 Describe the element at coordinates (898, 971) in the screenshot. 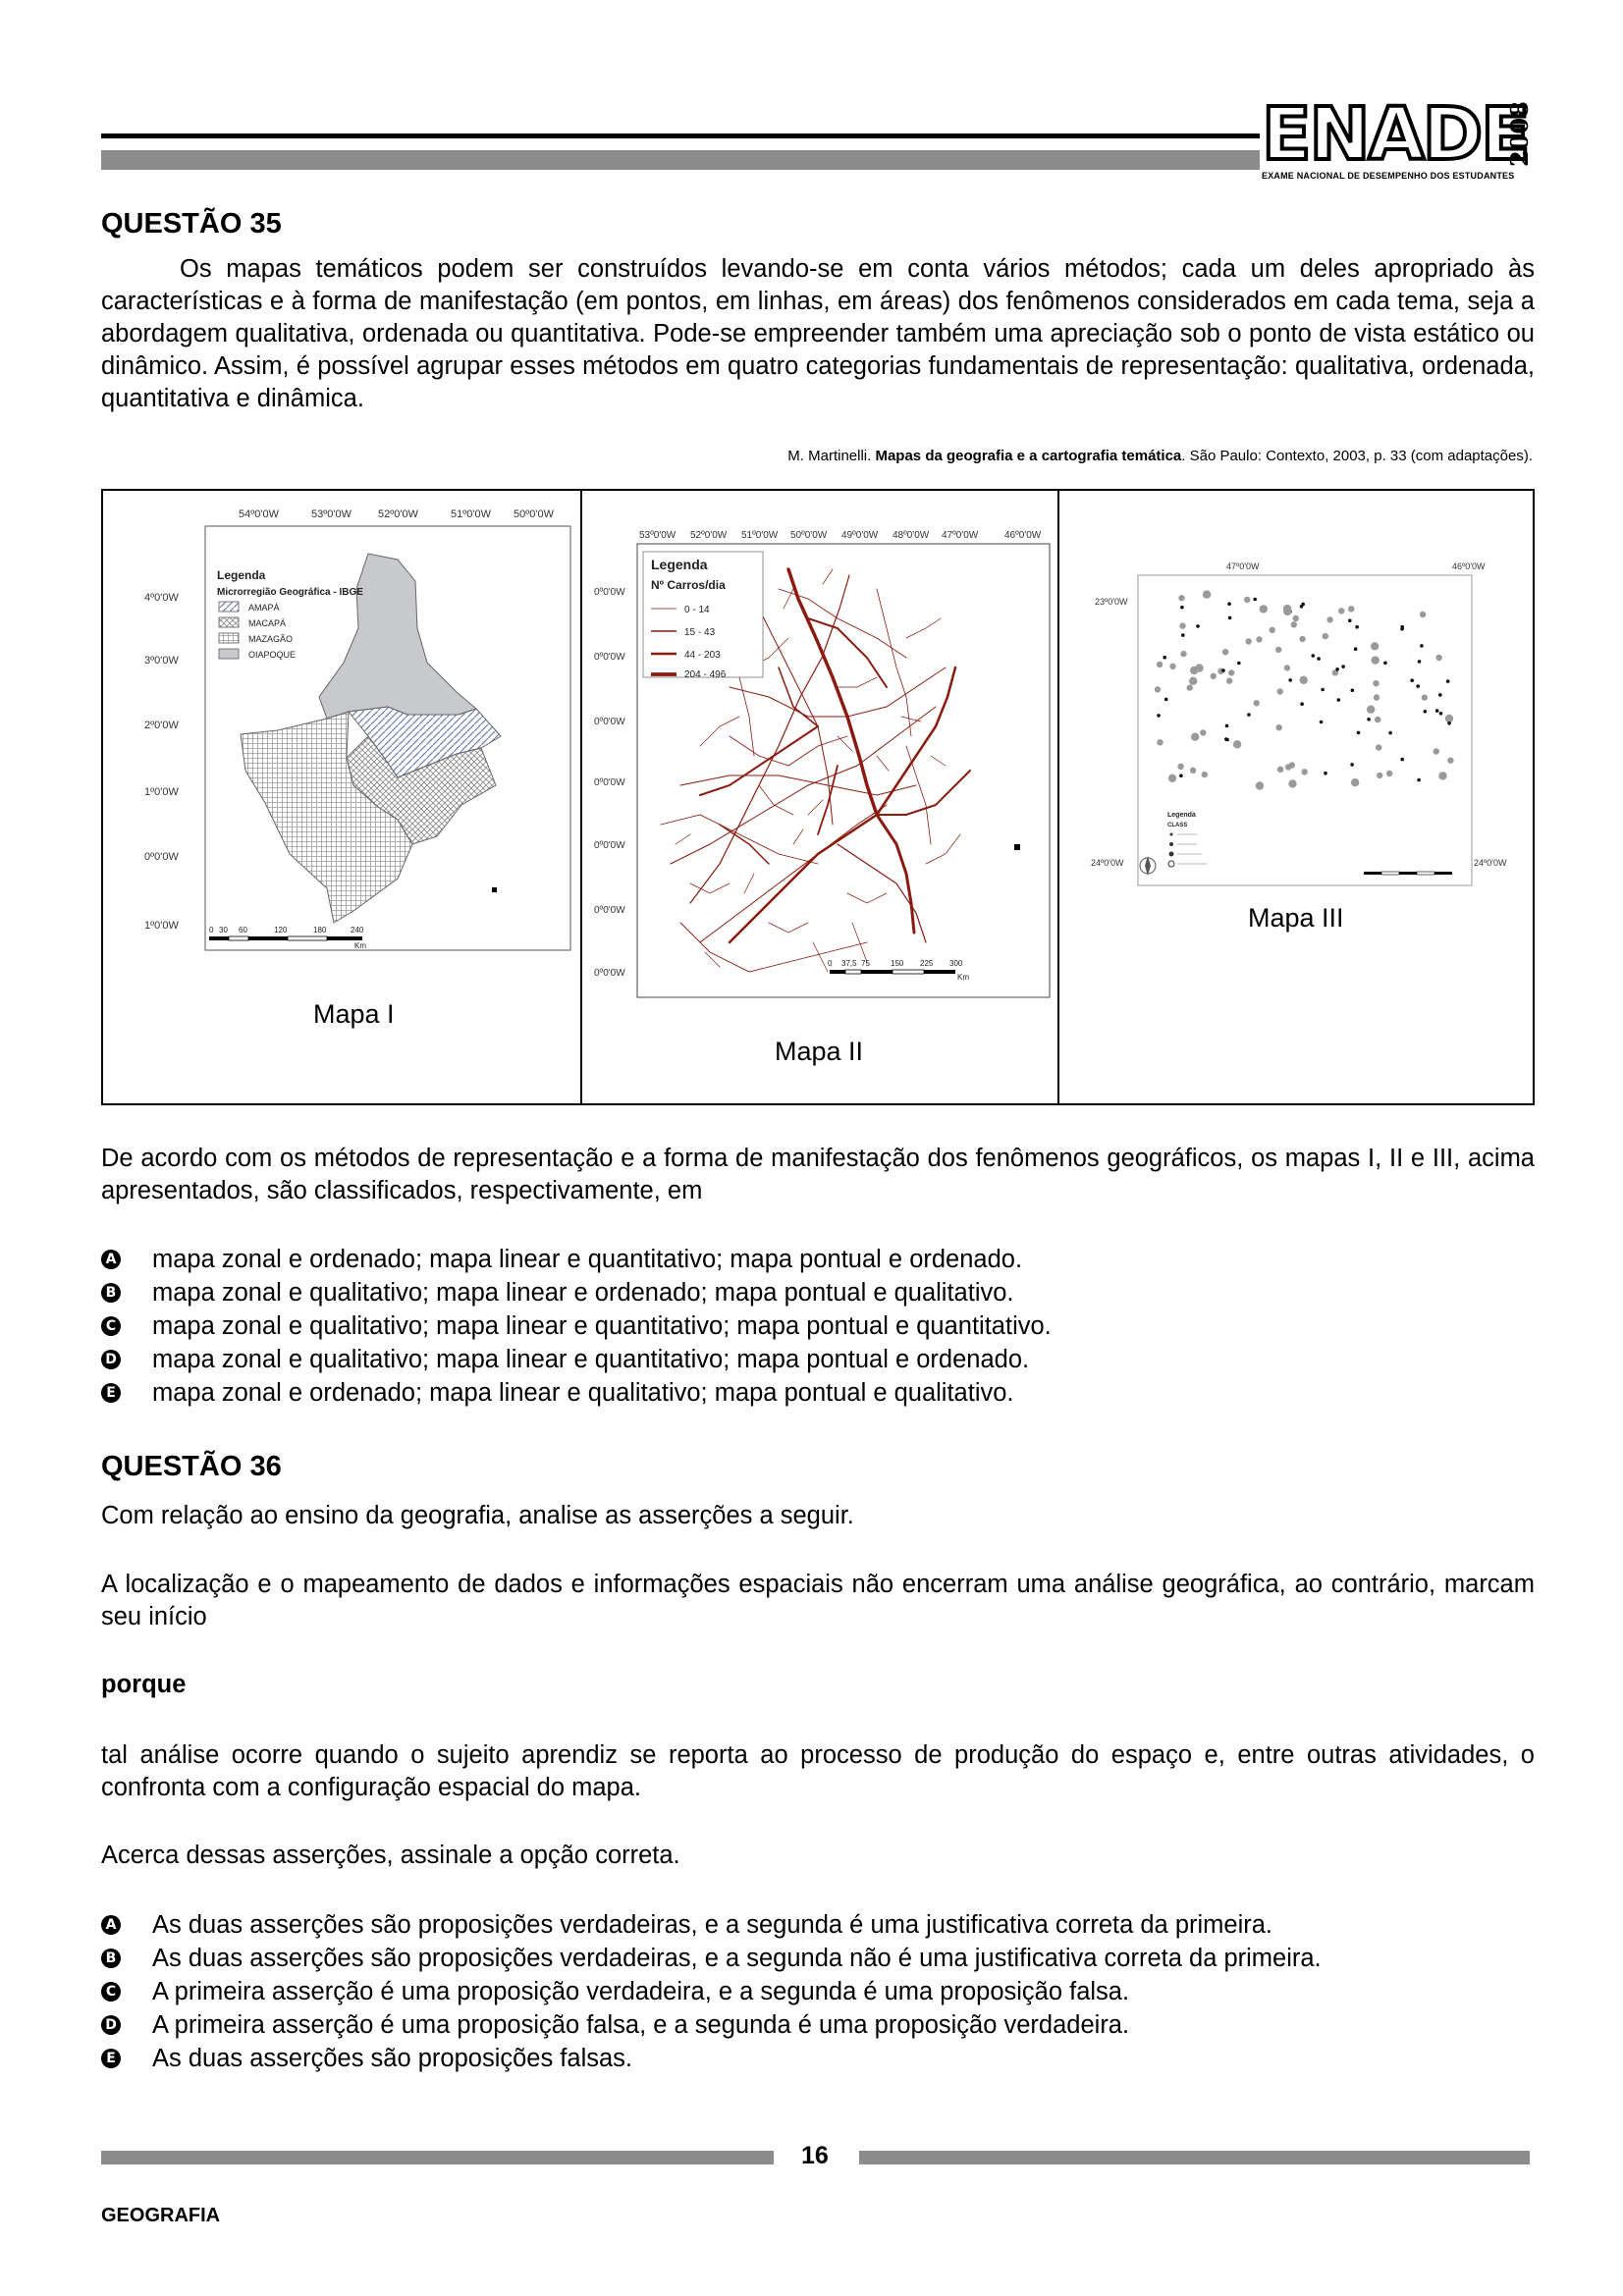

I see `map-2-scale-bar: 0 37,5 75 150 225 300 Km` at that location.